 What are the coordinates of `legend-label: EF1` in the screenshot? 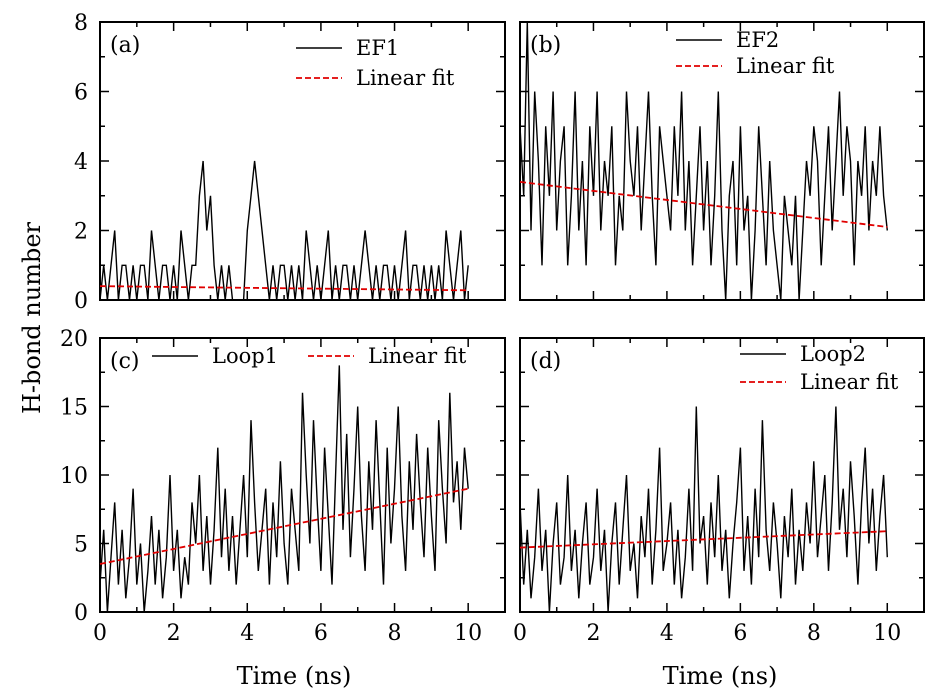 It's located at (377, 48).